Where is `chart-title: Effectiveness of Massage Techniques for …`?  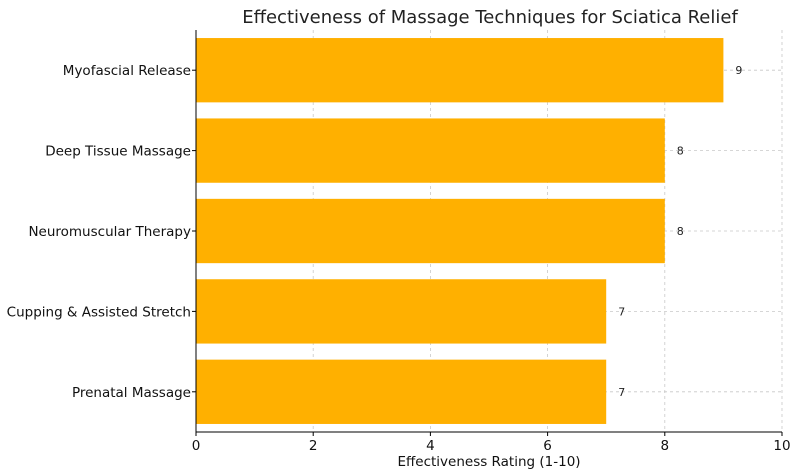
chart-title: Effectiveness of Massage Techniques for … is located at coordinates (490, 17).